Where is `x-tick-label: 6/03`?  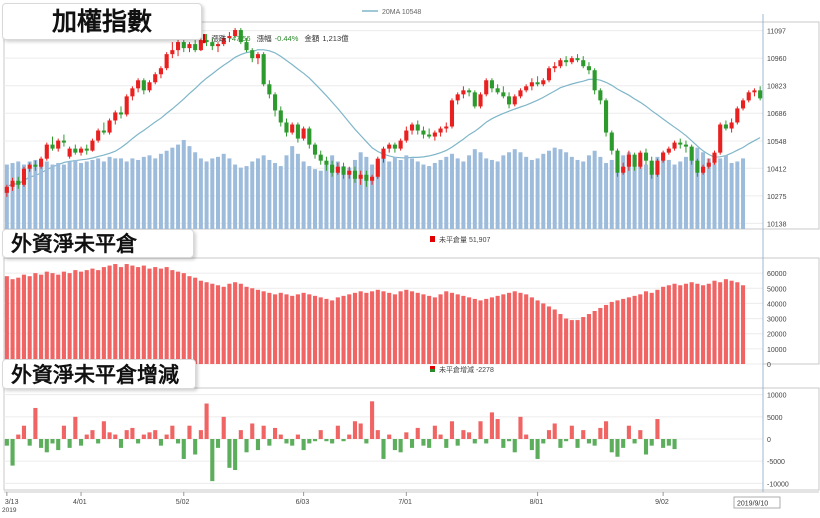 x-tick-label: 6/03 is located at coordinates (303, 502).